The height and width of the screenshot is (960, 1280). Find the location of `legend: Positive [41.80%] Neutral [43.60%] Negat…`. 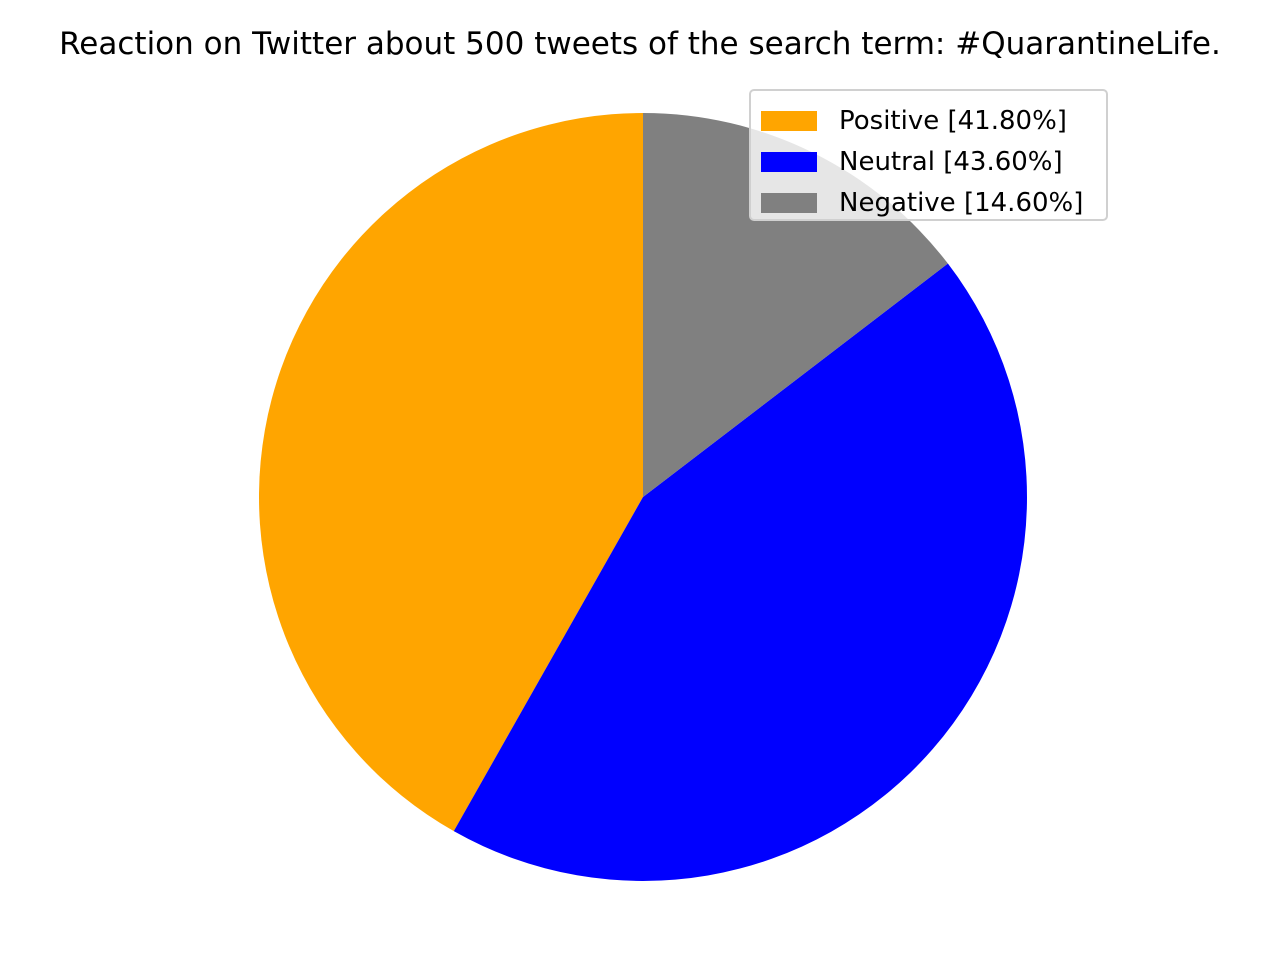

legend: Positive [41.80%] Neutral [43.60%] Negat… is located at coordinates (928, 155).